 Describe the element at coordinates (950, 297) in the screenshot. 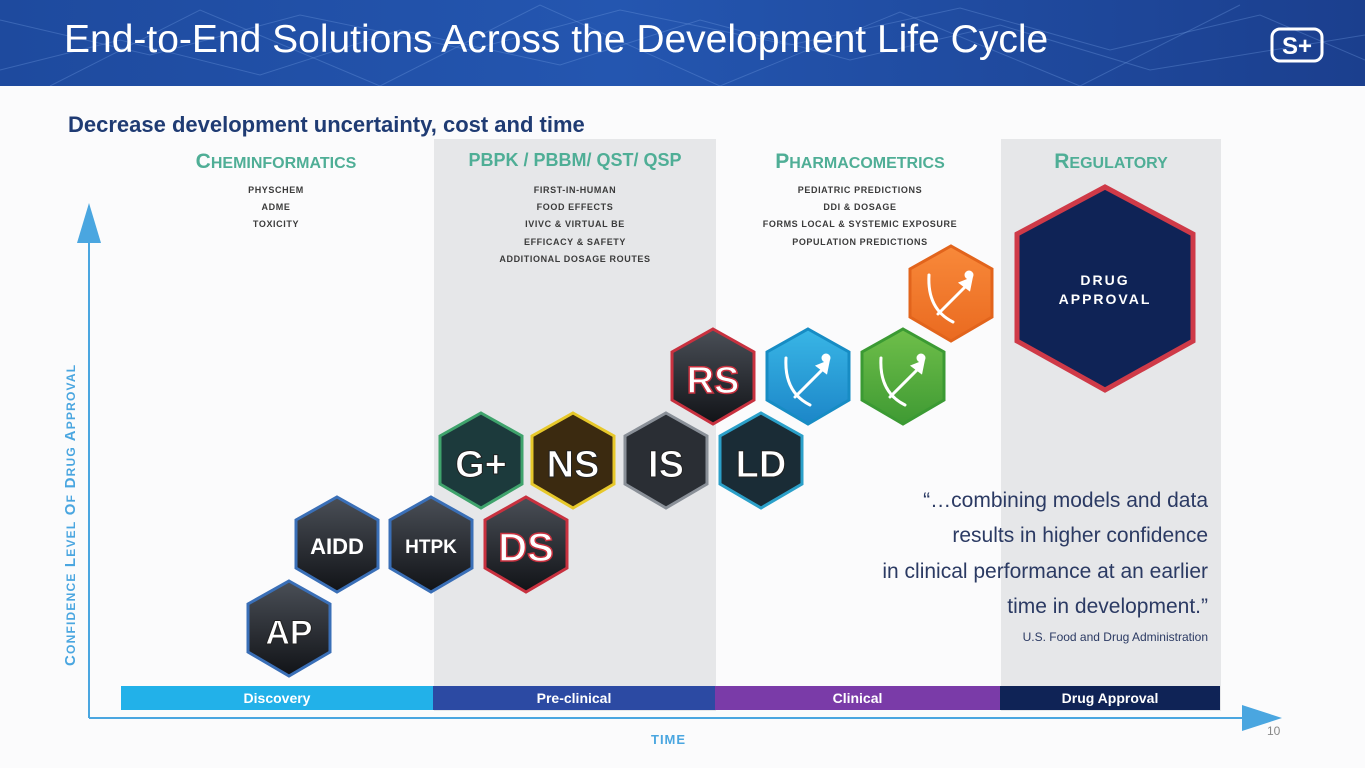

I see `monolix-orange-icon` at that location.